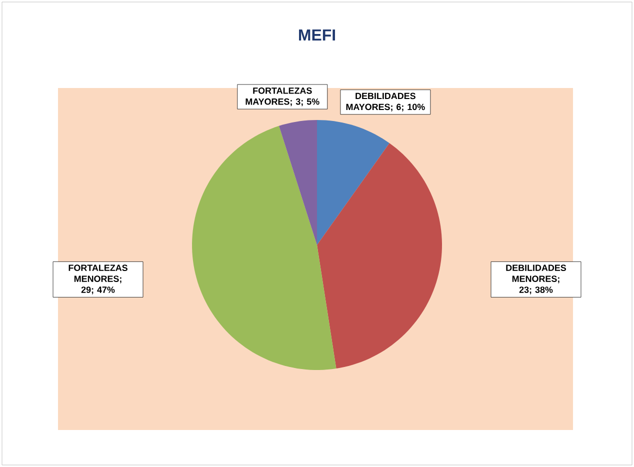 Image resolution: width=634 pixels, height=467 pixels. Describe the element at coordinates (317, 35) in the screenshot. I see `chart-title: MEFI` at that location.